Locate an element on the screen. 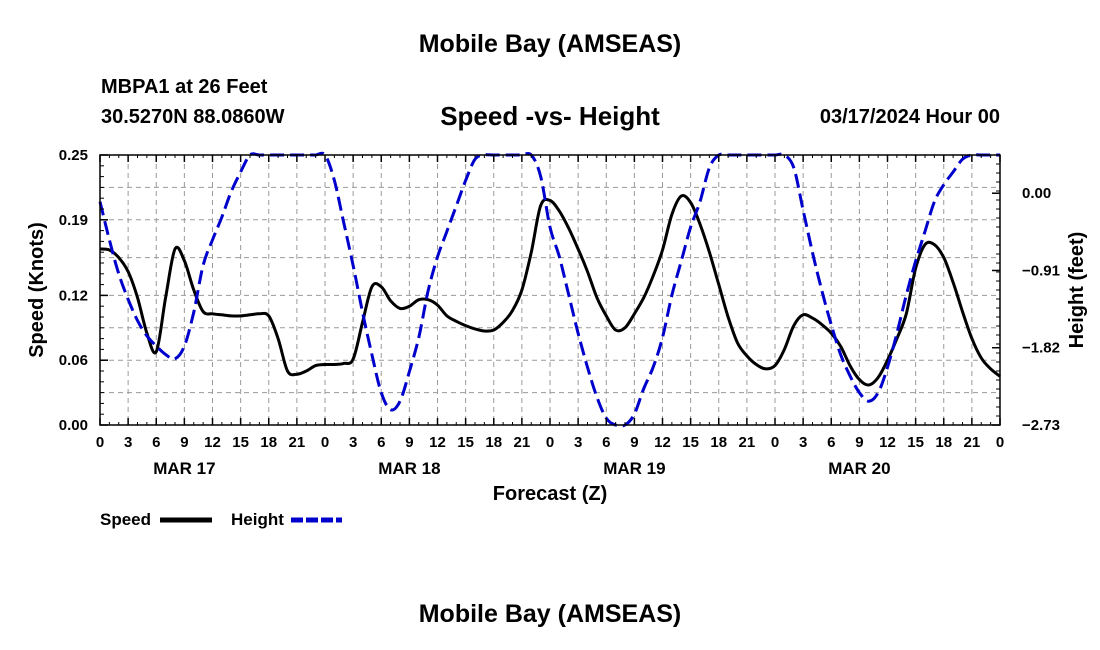 The width and height of the screenshot is (1100, 650). legend-height-label: Height is located at coordinates (257, 519).